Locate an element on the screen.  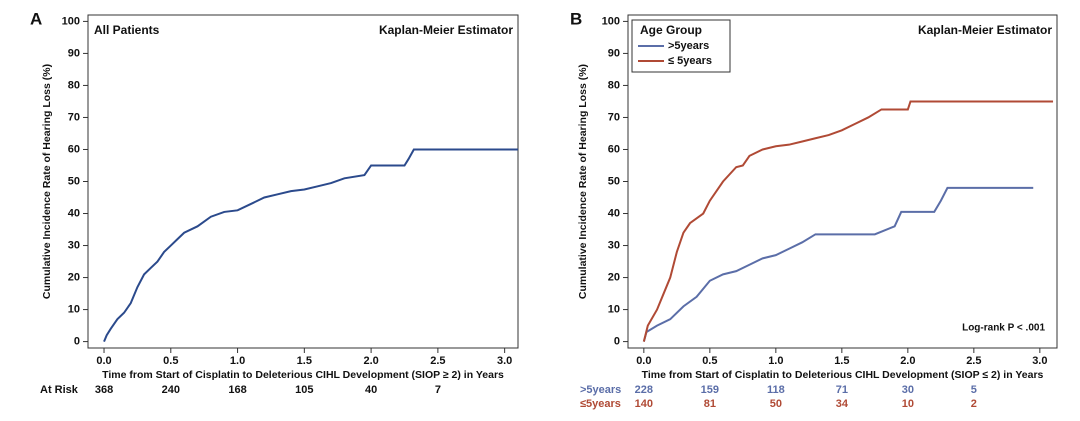
km-curve is located at coordinates (838, 264).